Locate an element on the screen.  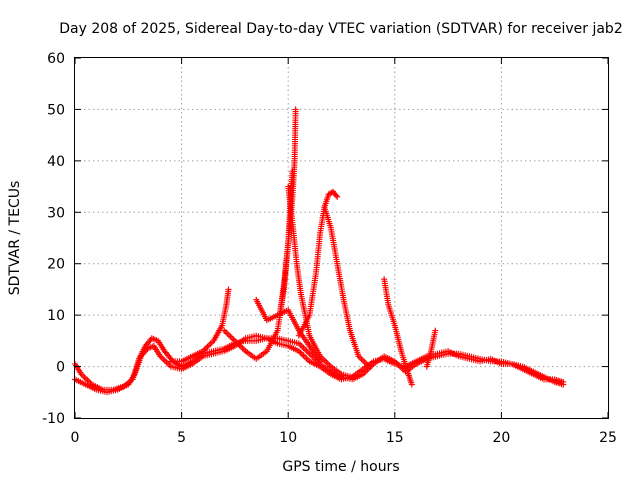
x-tick-label: 10 is located at coordinates (288, 438).